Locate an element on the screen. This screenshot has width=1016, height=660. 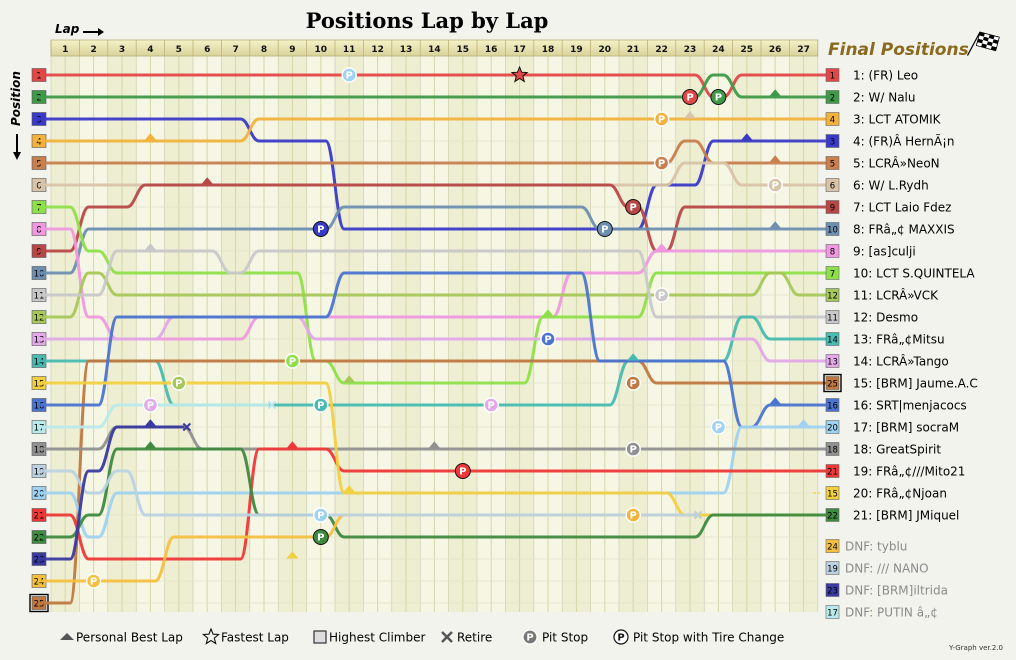
legend-label: Pit Stop with Tire Change is located at coordinates (708, 638).